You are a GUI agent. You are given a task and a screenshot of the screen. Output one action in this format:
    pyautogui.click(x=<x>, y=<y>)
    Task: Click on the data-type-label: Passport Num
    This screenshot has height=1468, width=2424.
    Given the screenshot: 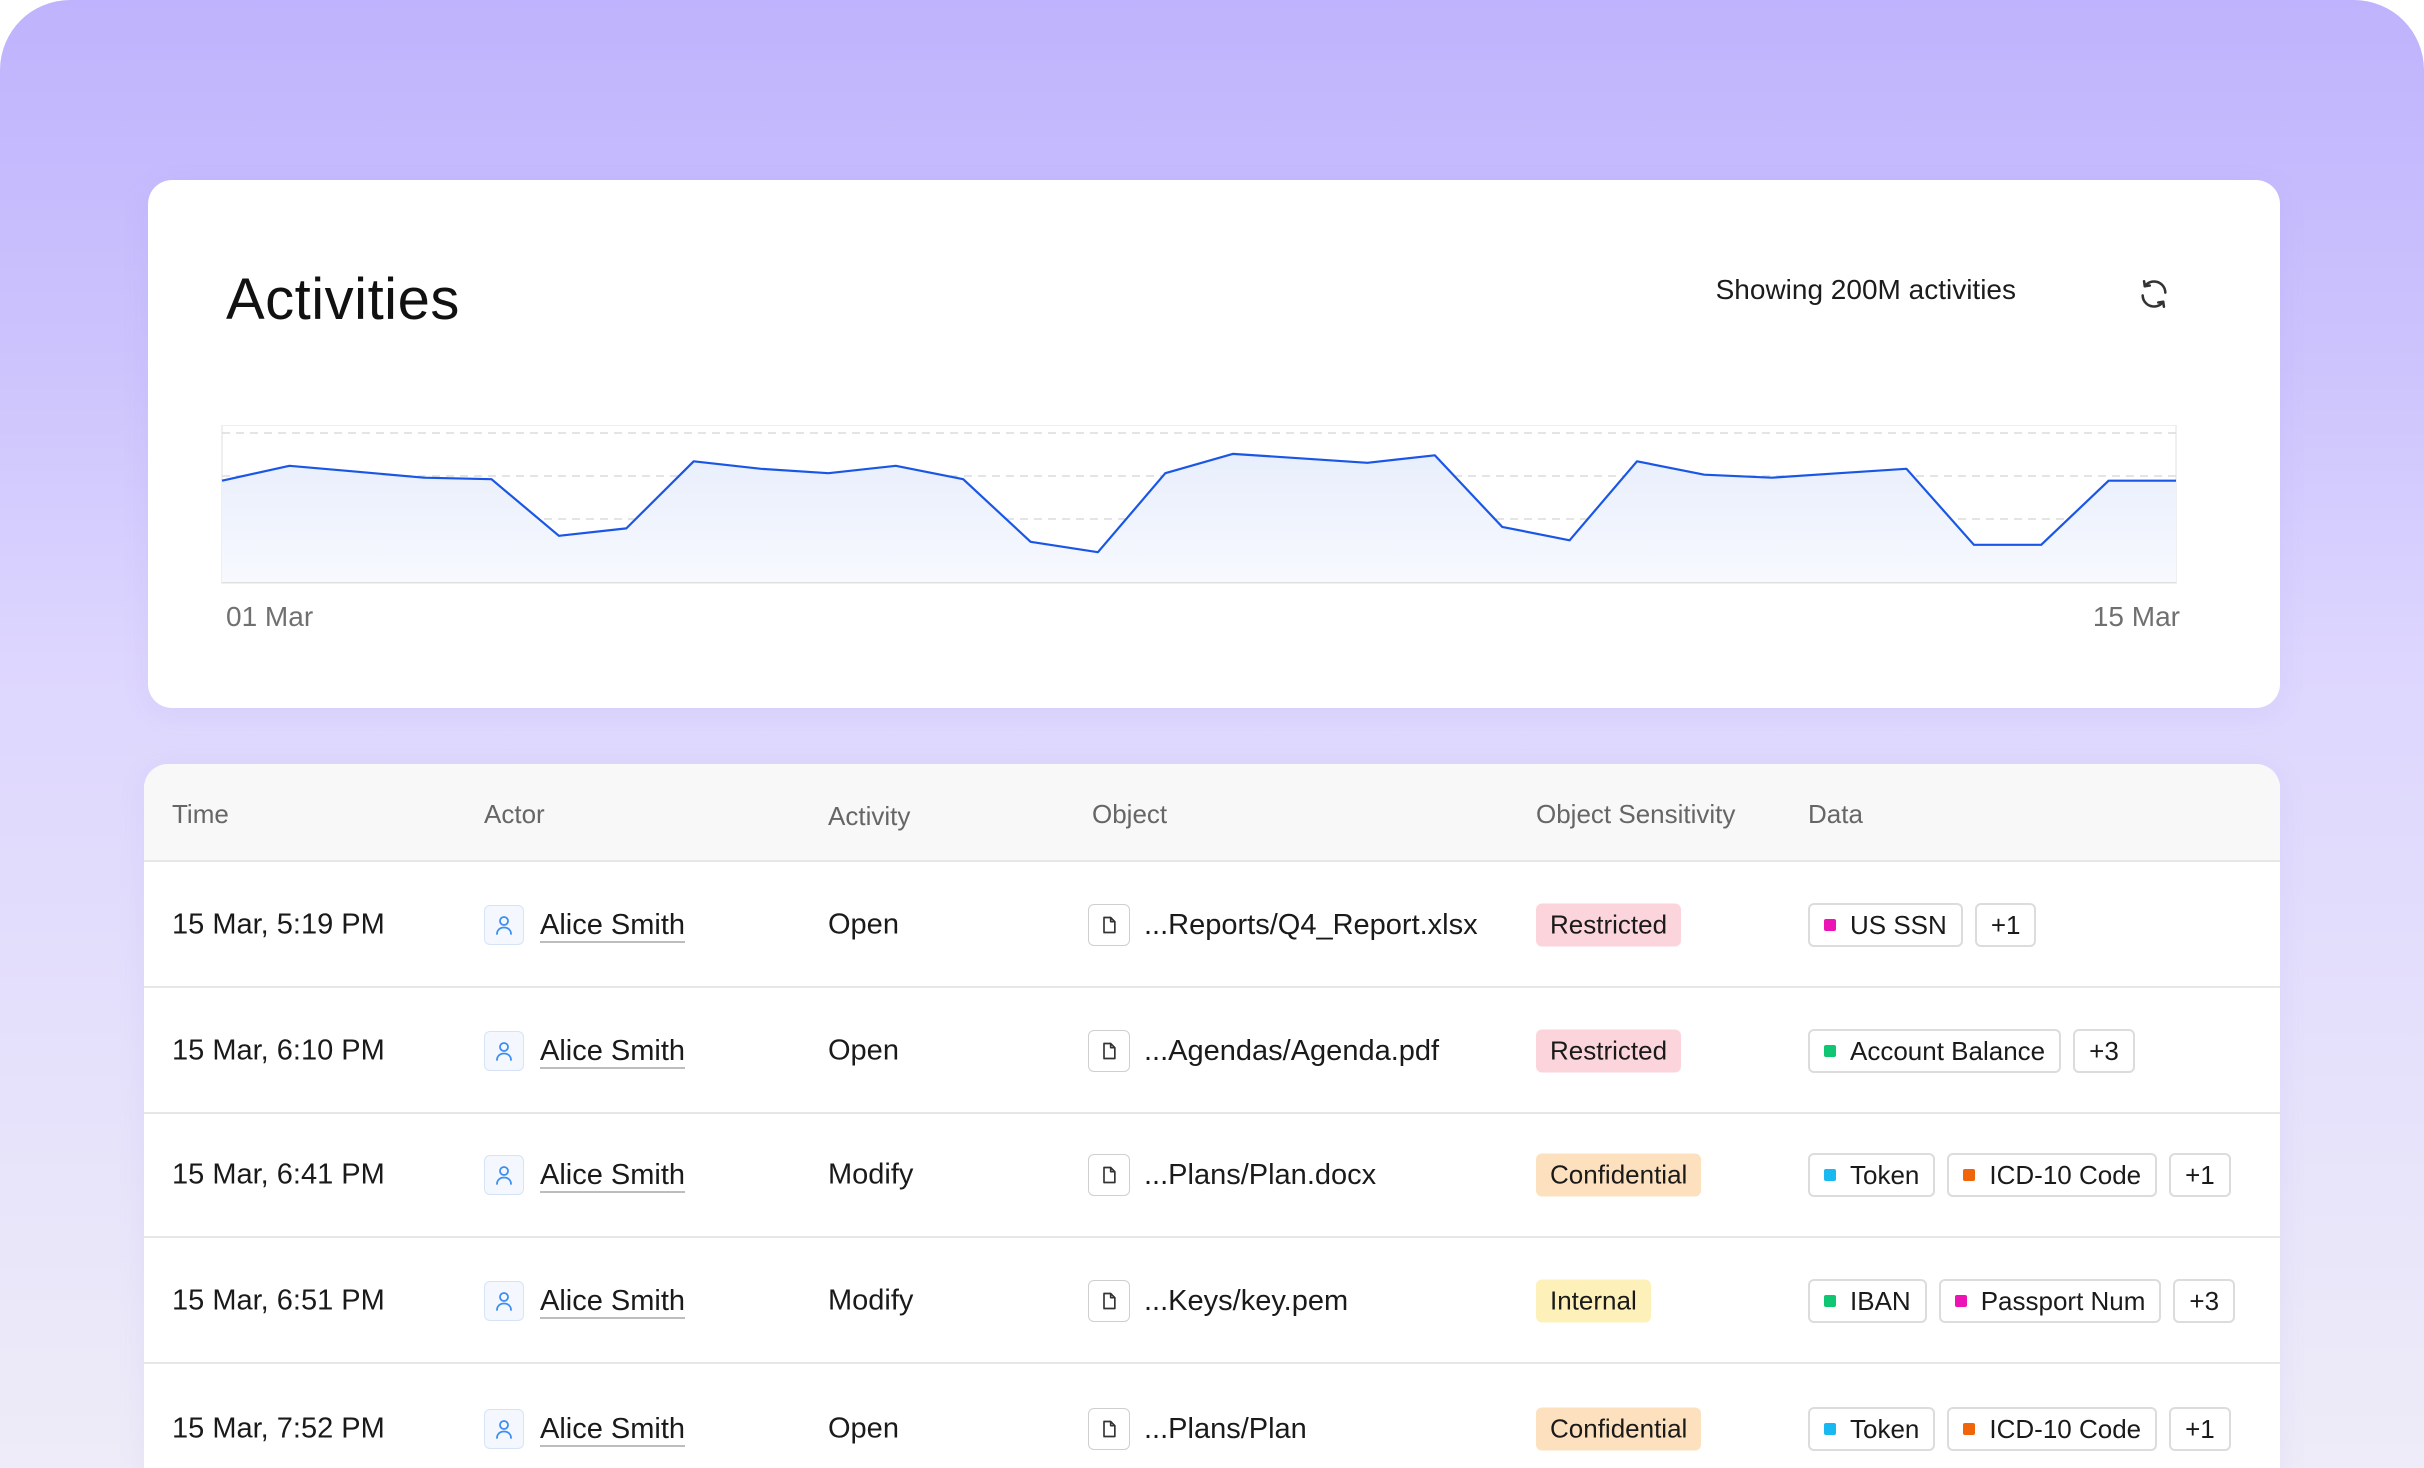 What is the action you would take?
    pyautogui.click(x=2063, y=1300)
    